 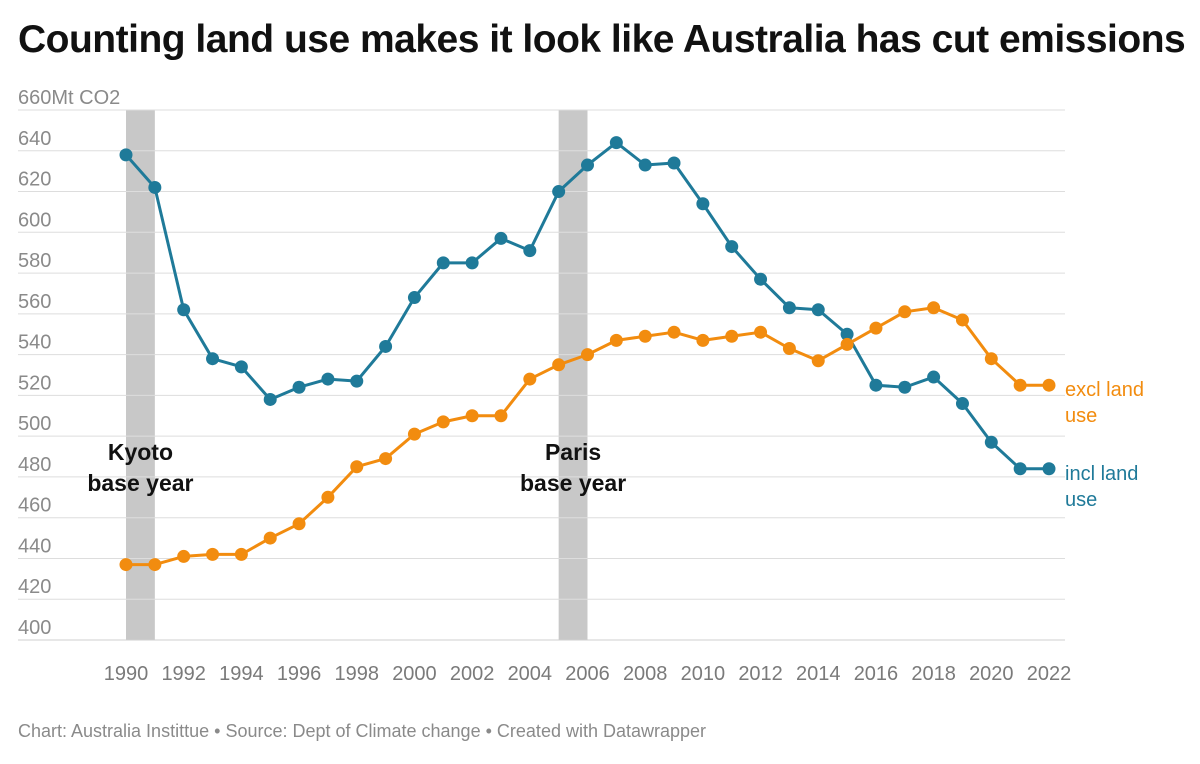 What do you see at coordinates (472, 674) in the screenshot?
I see `x-tick-label: 2002` at bounding box center [472, 674].